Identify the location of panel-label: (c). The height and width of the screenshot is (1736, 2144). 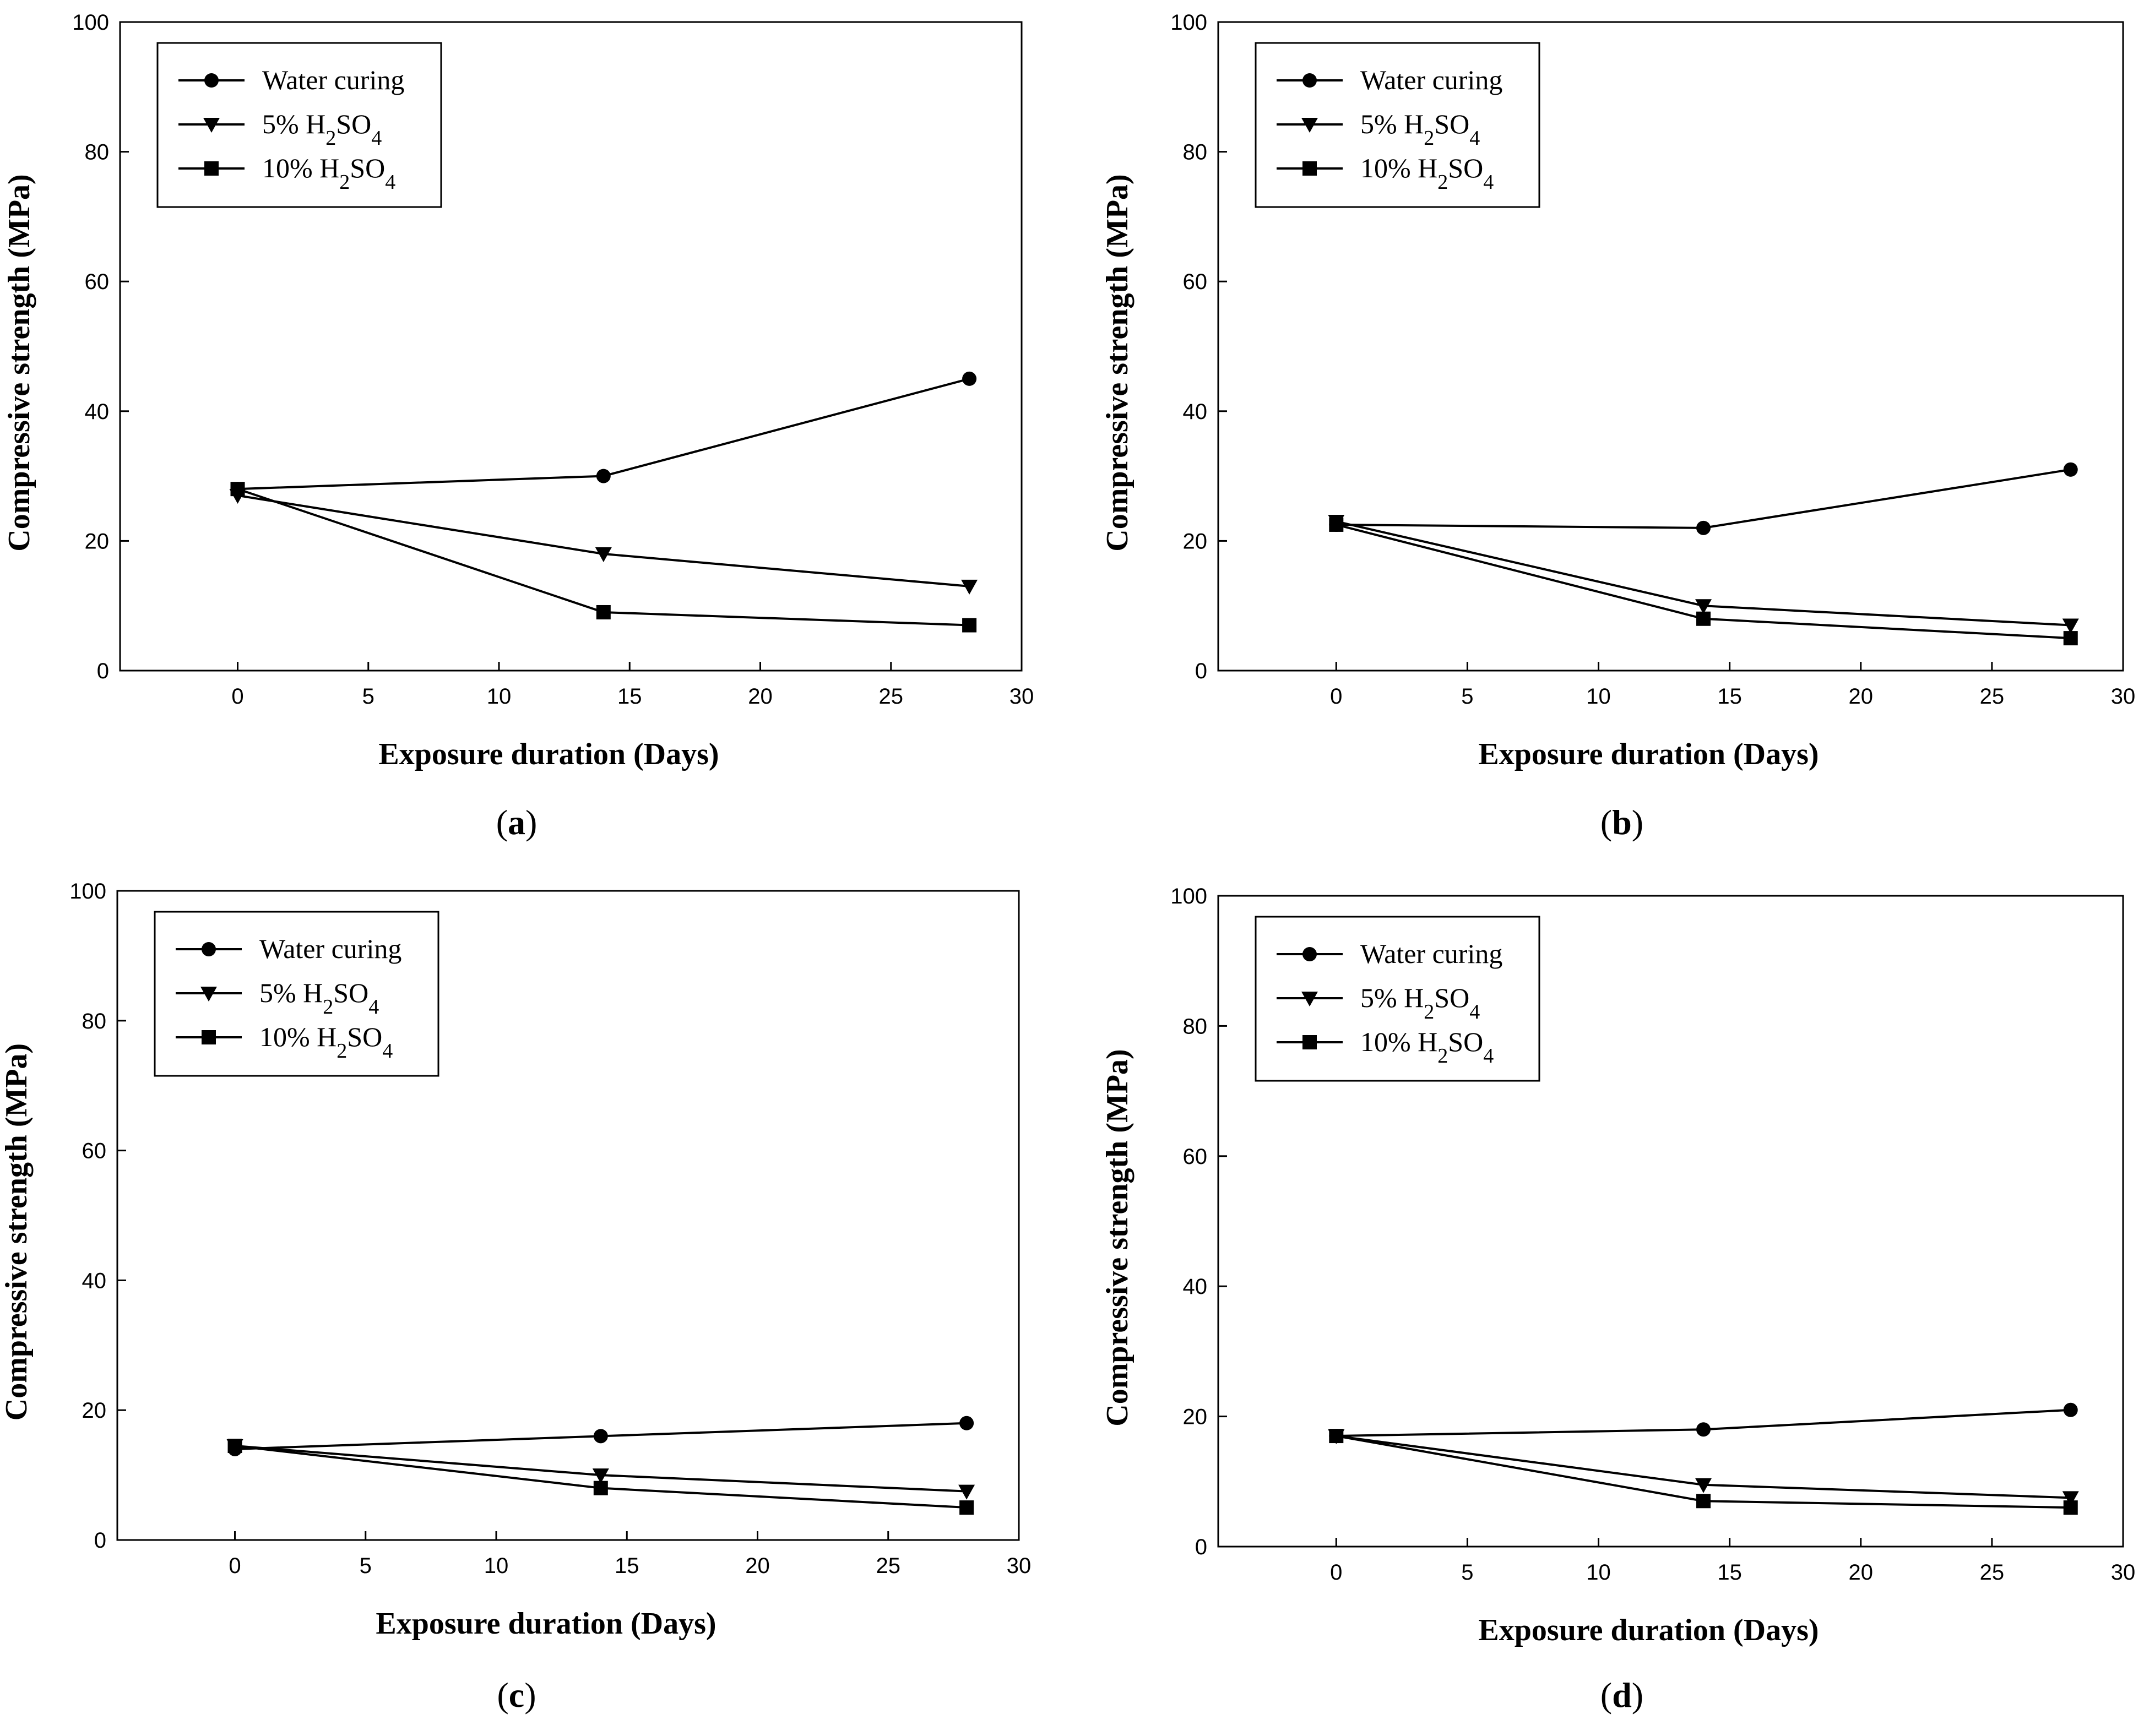
(516, 1695).